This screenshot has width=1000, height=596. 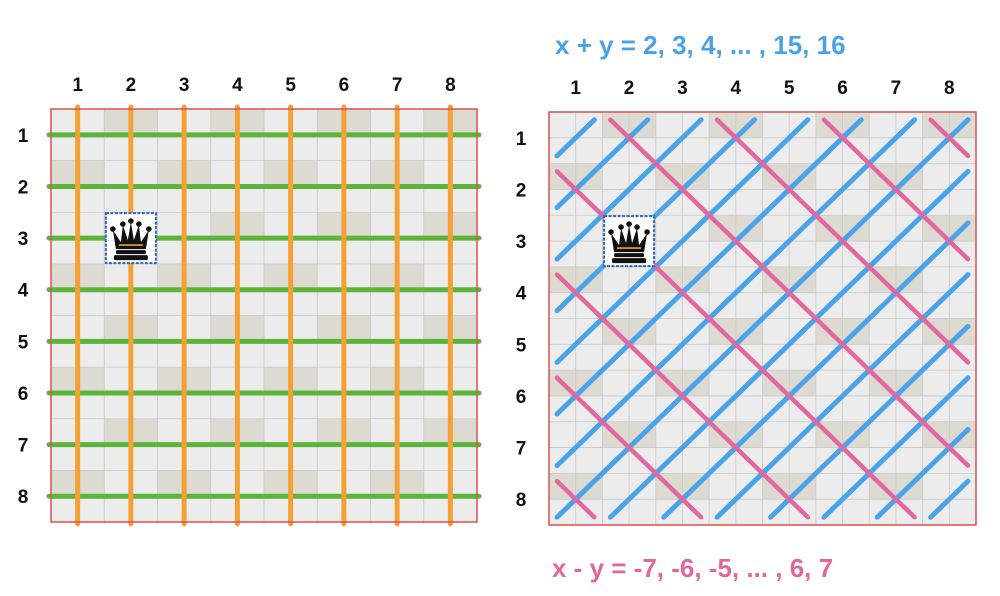 I want to click on sum-formula: x + y = 2, 3, 4, ... , 15, 16, so click(x=700, y=45).